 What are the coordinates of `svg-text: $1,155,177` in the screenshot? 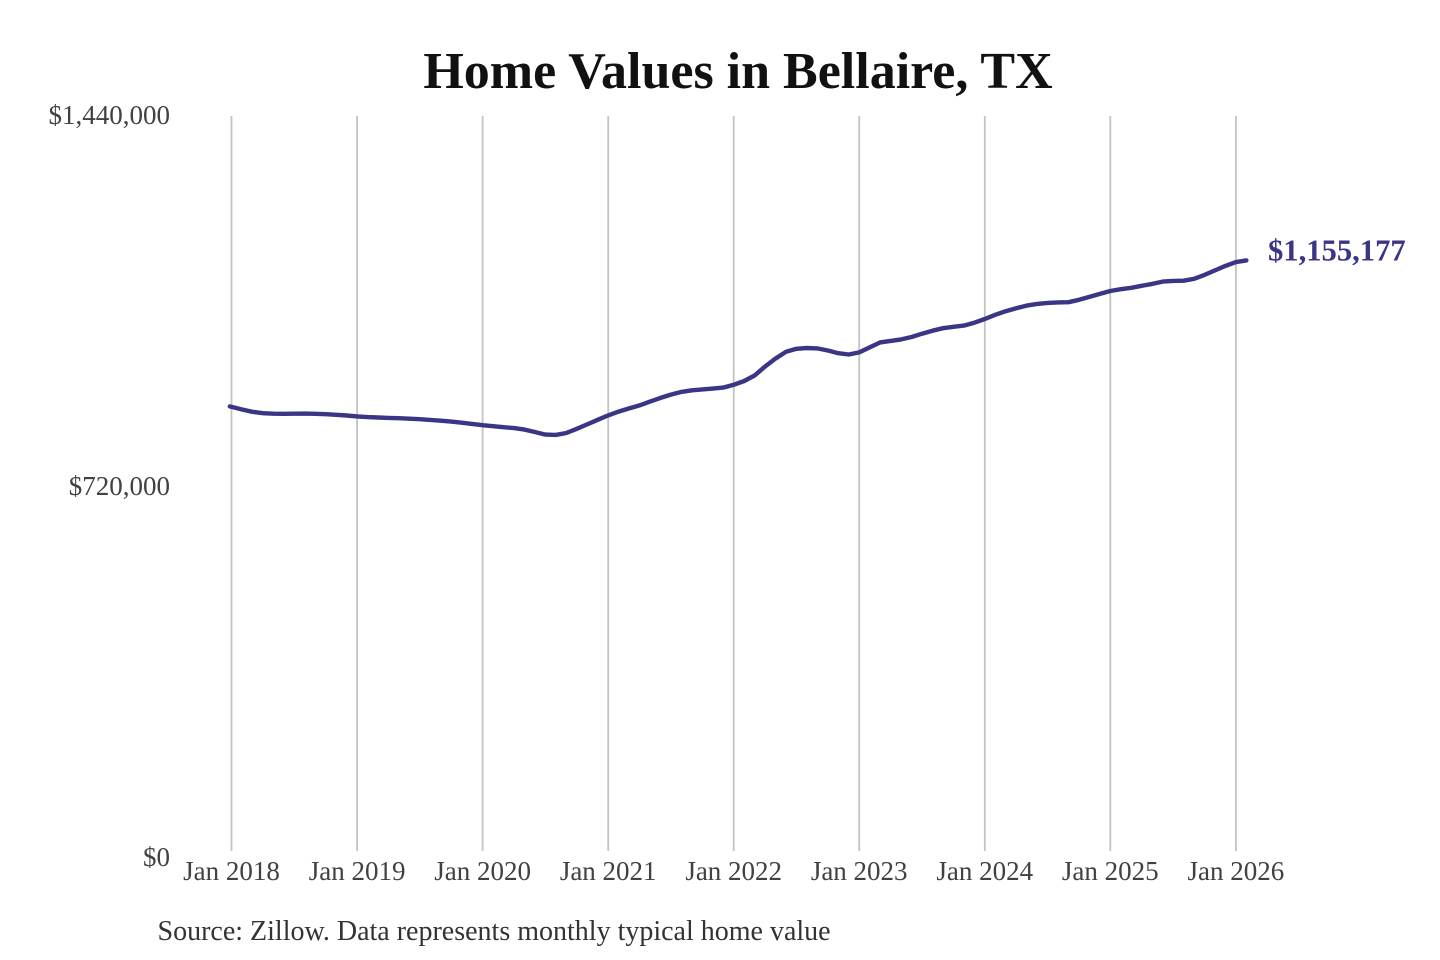 It's located at (1337, 251).